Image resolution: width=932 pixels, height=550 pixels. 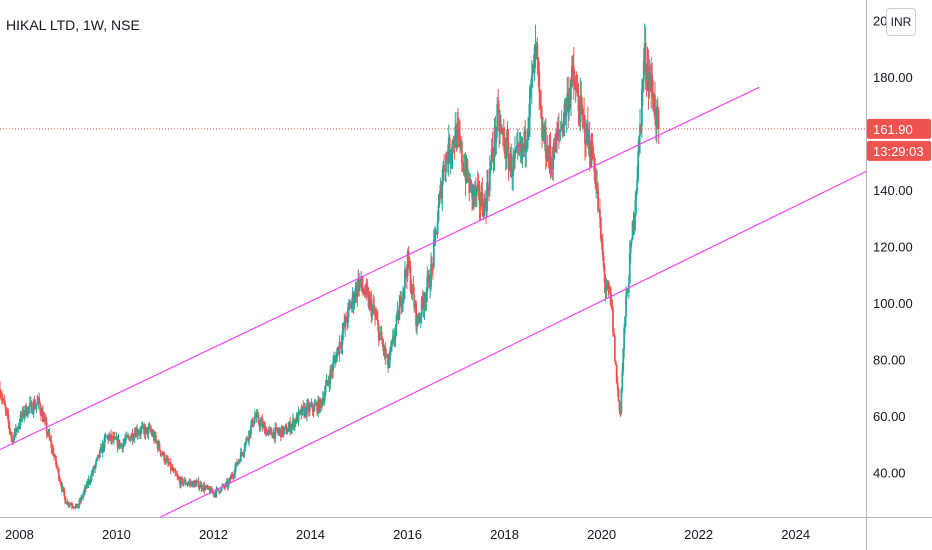 I want to click on currency-button: INR, so click(x=901, y=22).